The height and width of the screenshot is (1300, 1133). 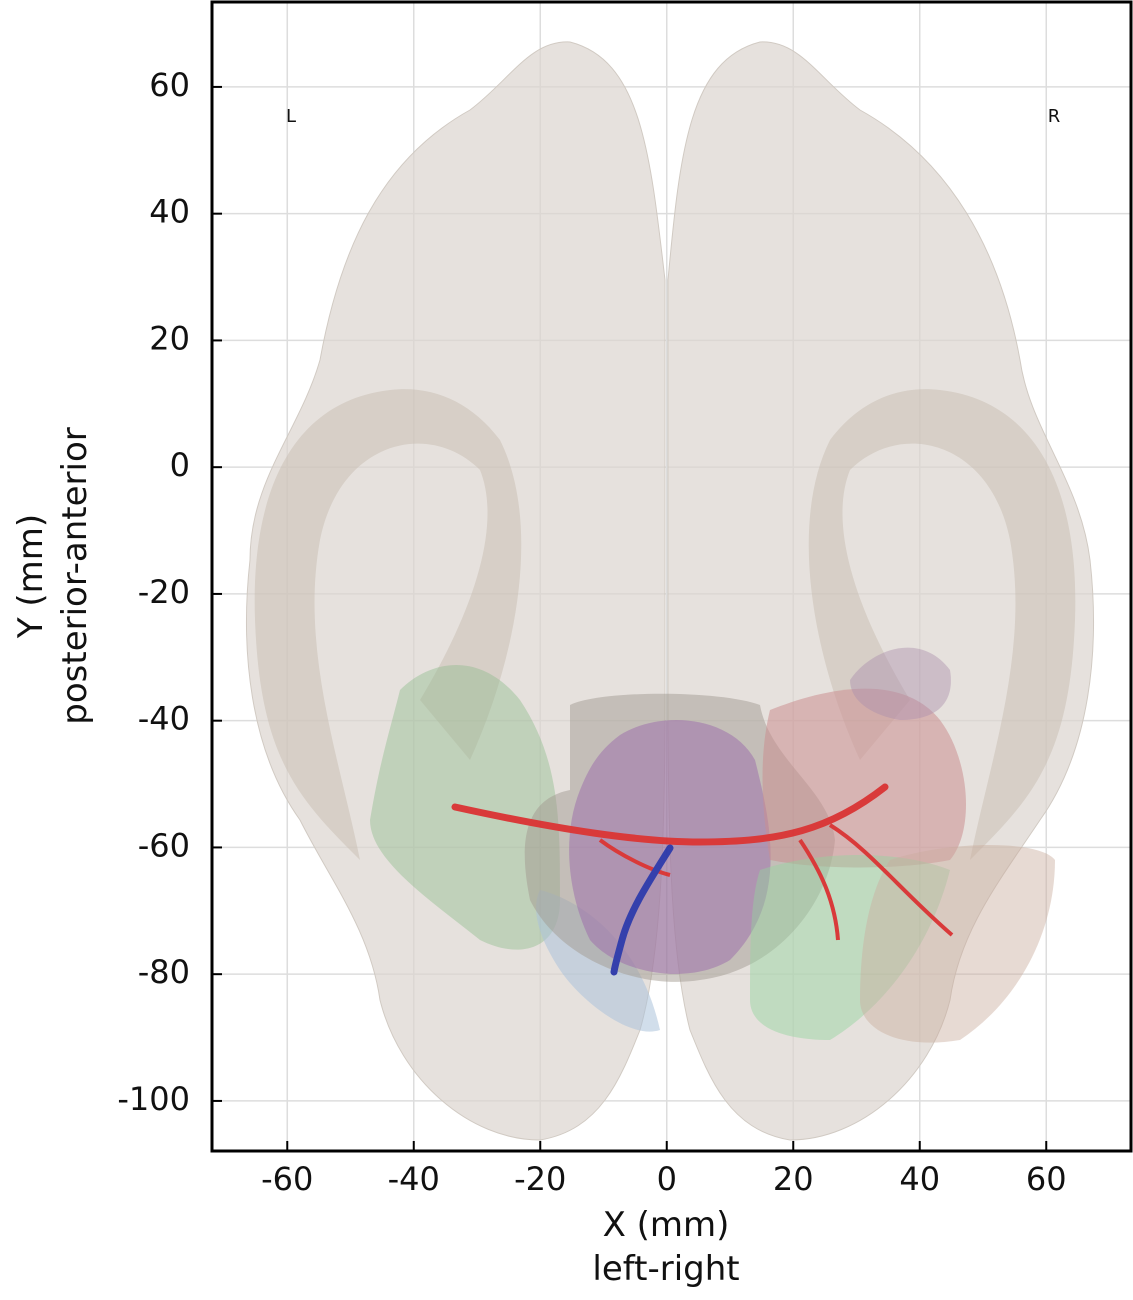 I want to click on x-tick-label: -40, so click(x=414, y=1179).